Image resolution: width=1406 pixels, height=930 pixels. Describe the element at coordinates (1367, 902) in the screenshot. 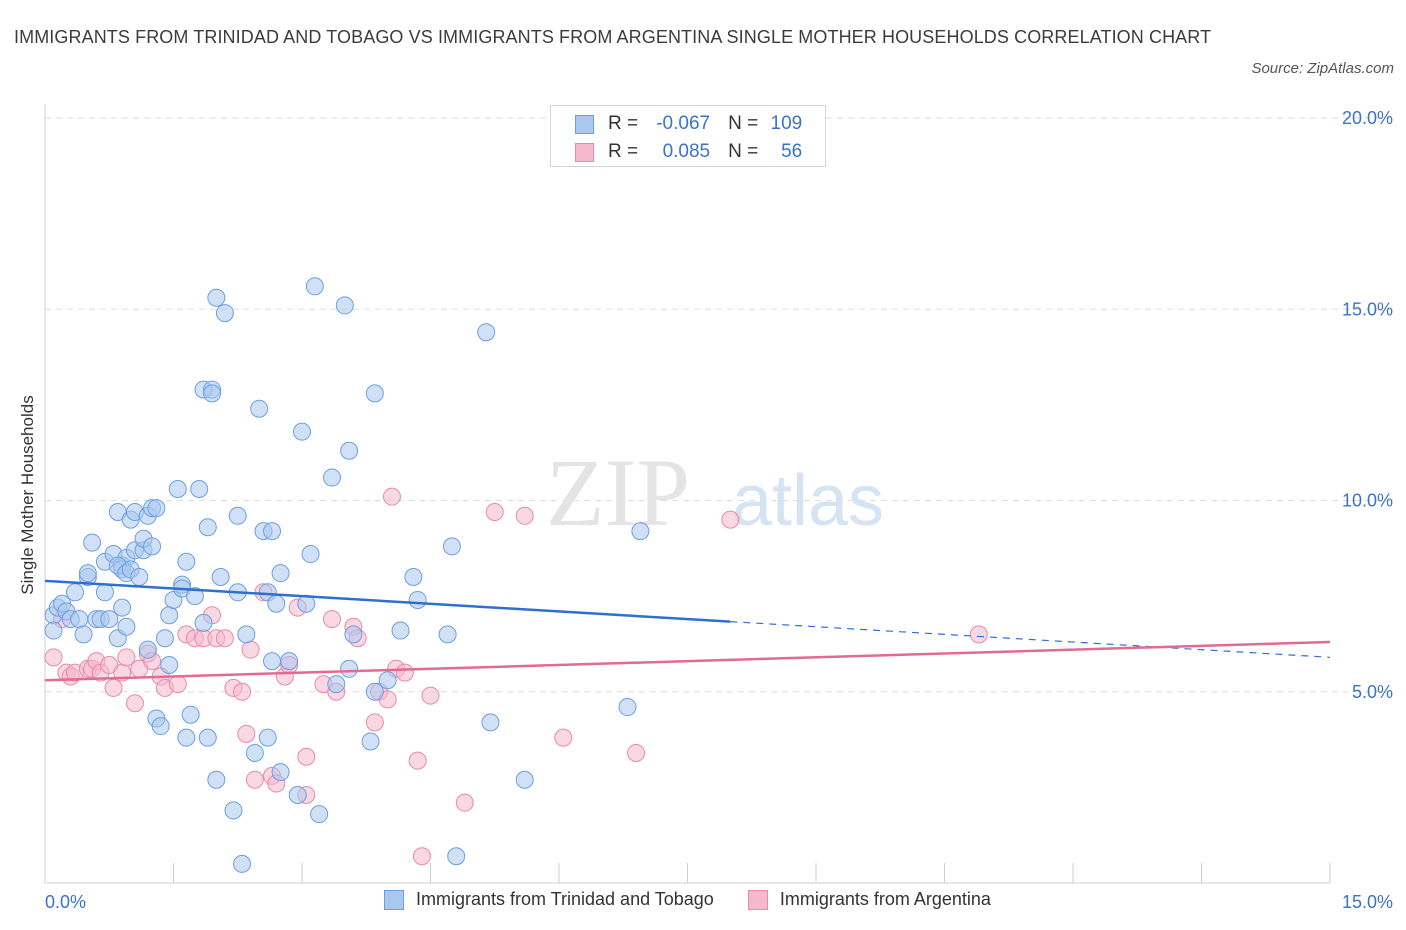

I see `x-tick-label: 15.0%` at that location.